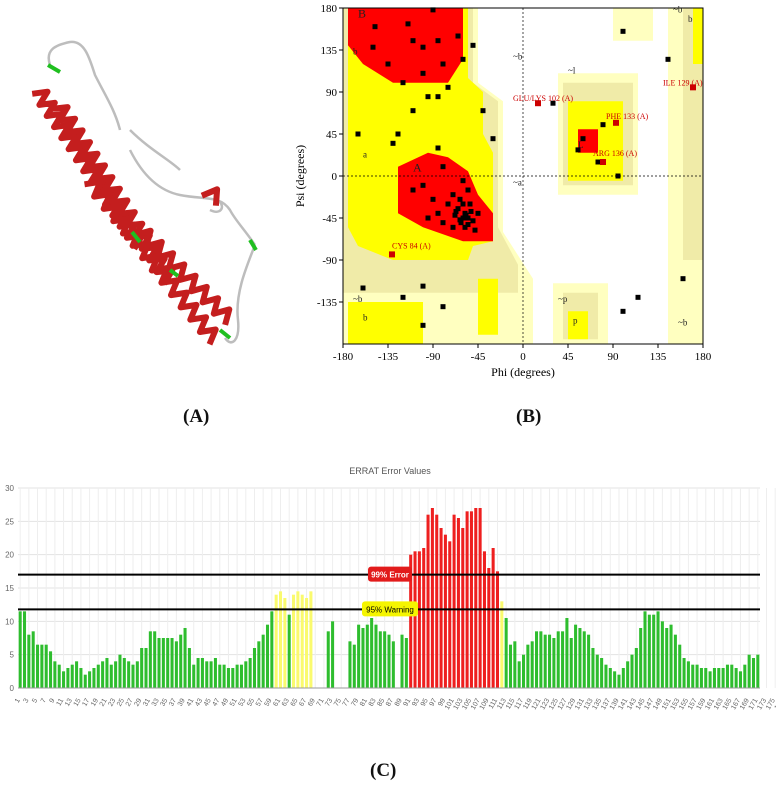 This screenshot has height=787, width=776. I want to click on allowed-region-bottom2, so click(488, 306).